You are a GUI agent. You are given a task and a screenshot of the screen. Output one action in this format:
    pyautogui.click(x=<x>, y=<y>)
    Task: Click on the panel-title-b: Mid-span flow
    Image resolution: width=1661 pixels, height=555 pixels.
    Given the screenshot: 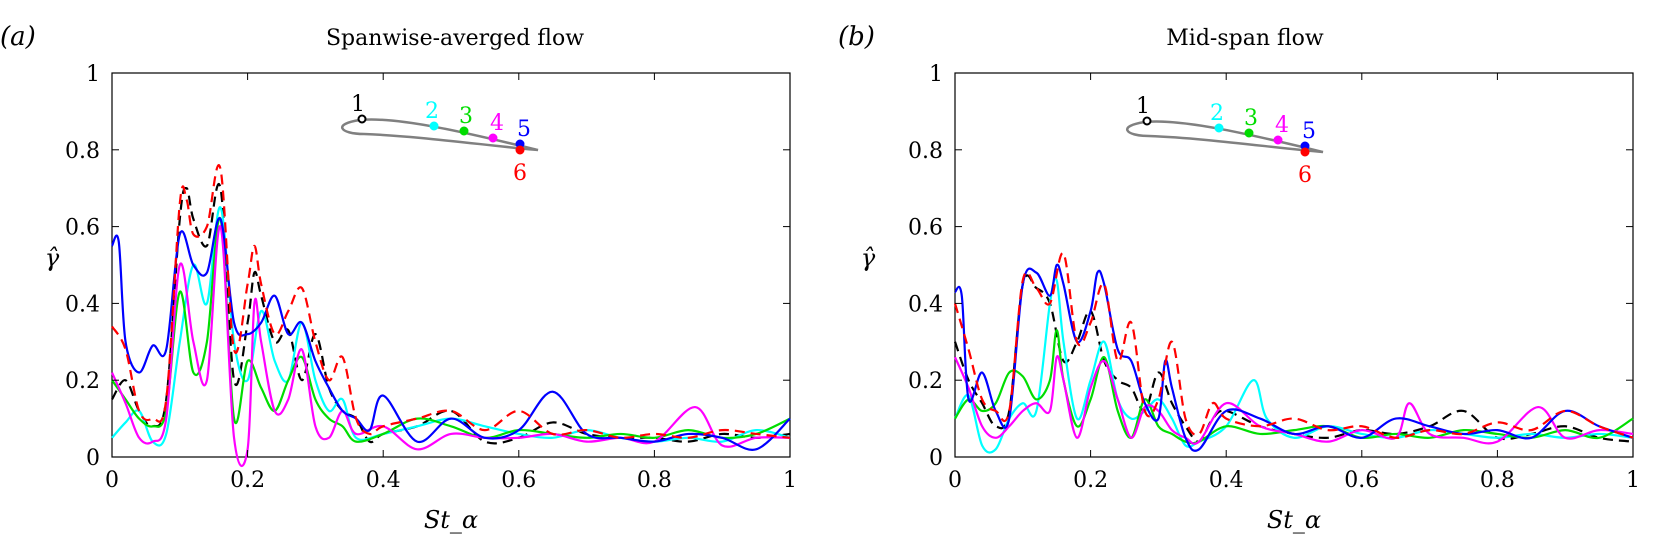 What is the action you would take?
    pyautogui.click(x=1245, y=38)
    